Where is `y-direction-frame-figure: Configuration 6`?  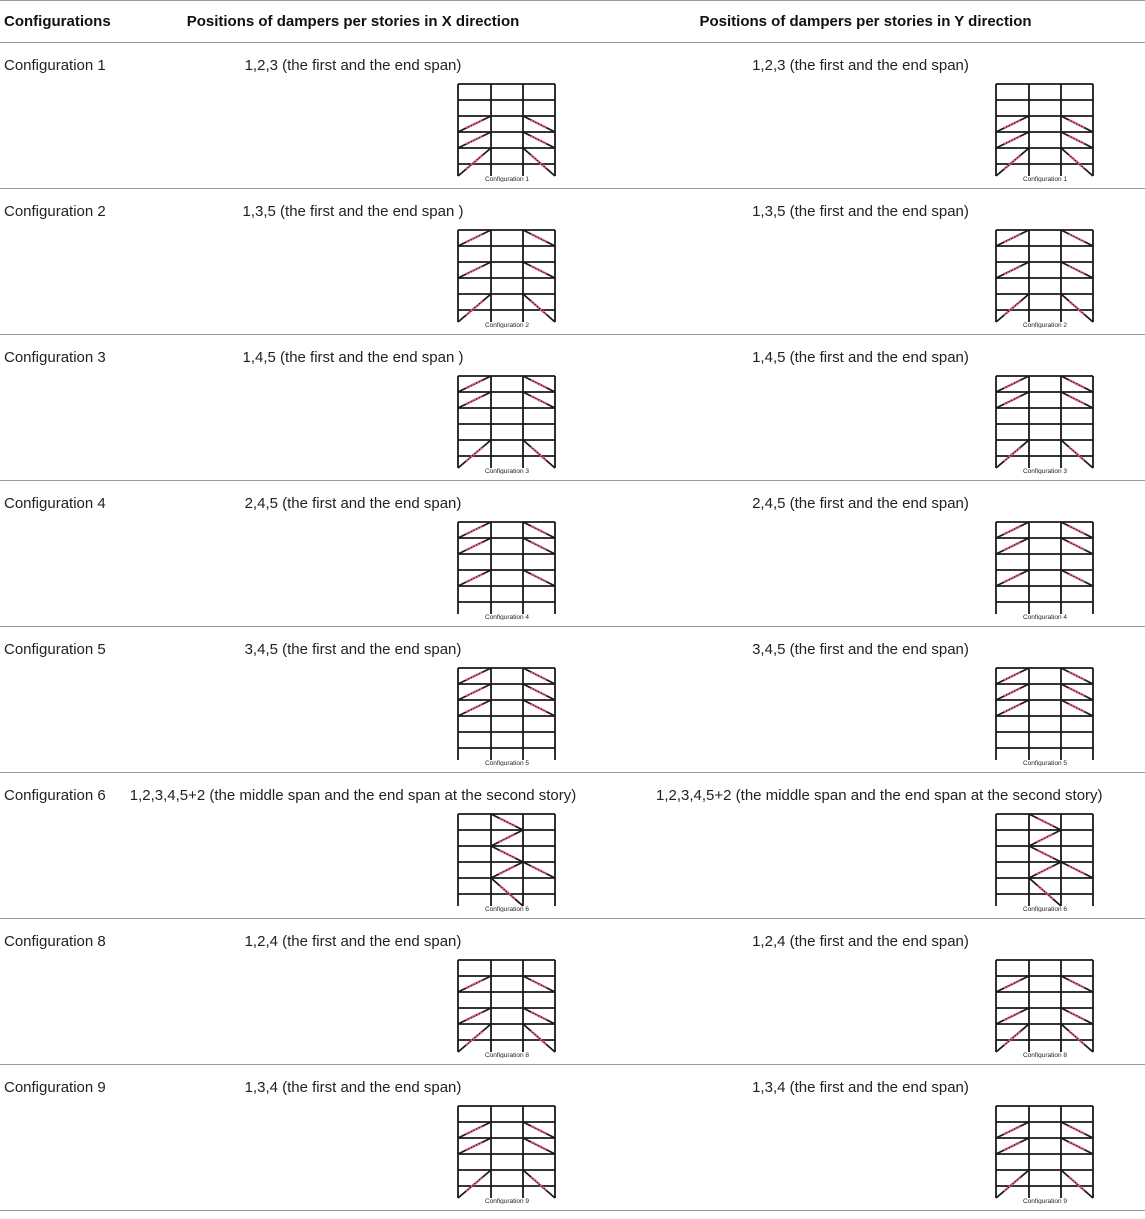 y-direction-frame-figure: Configuration 6 is located at coordinates (1045, 861).